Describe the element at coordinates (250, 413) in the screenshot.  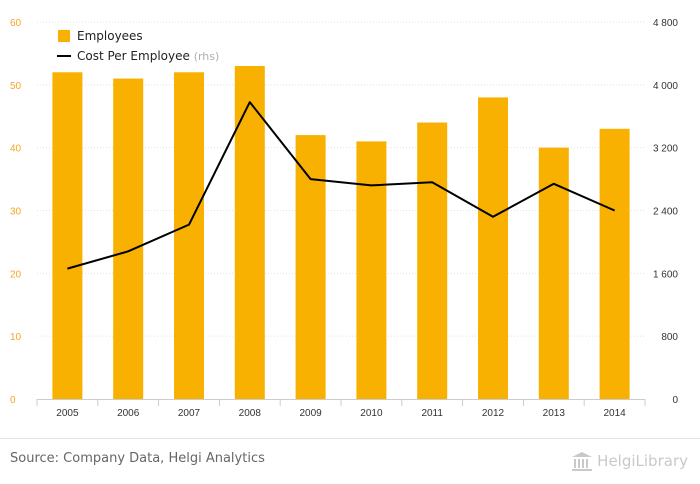
I see `x-tick-label: 2008` at that location.